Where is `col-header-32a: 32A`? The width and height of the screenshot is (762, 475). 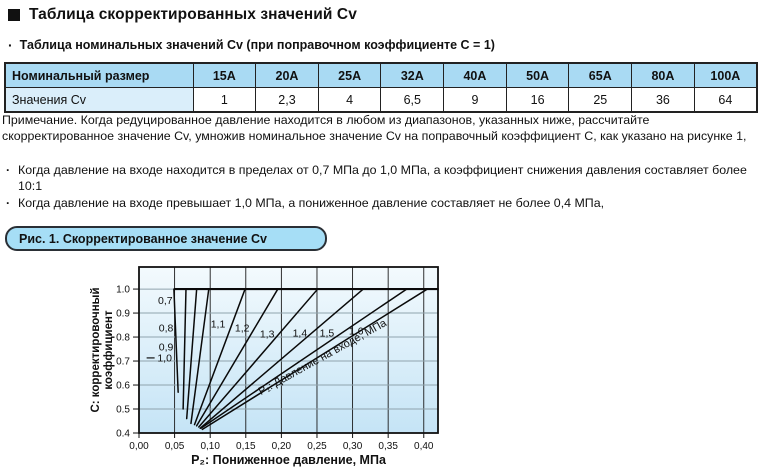
col-header-32a: 32A is located at coordinates (412, 75).